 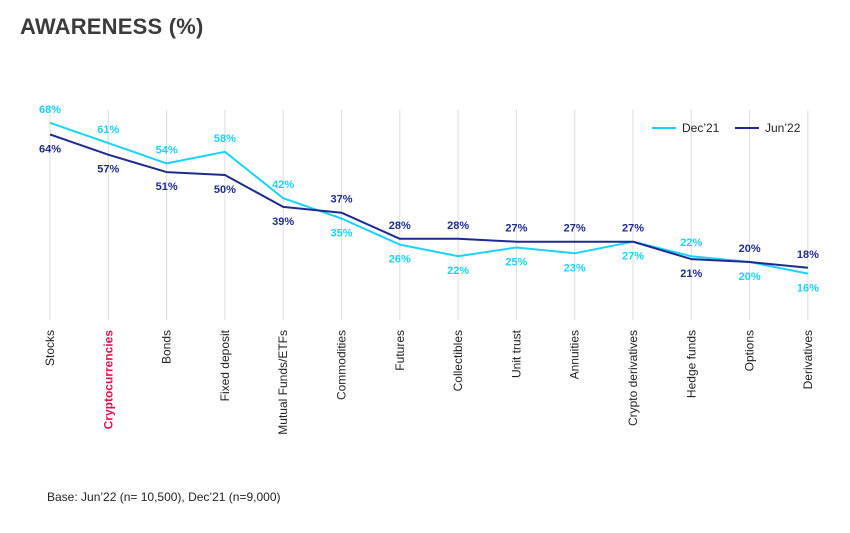 I want to click on category-label: Fixed deposit, so click(x=225, y=365).